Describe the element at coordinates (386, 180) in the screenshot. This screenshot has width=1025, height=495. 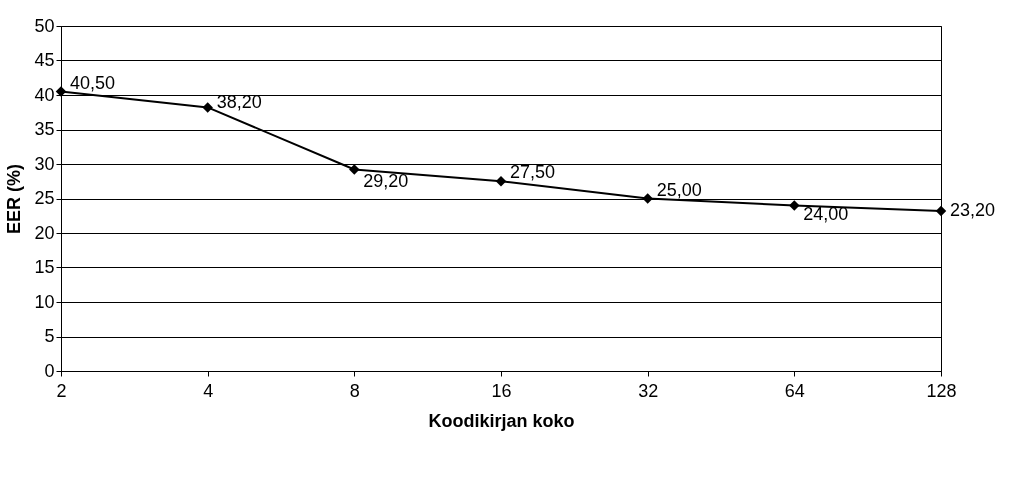
I see `data-label: 29,20` at that location.